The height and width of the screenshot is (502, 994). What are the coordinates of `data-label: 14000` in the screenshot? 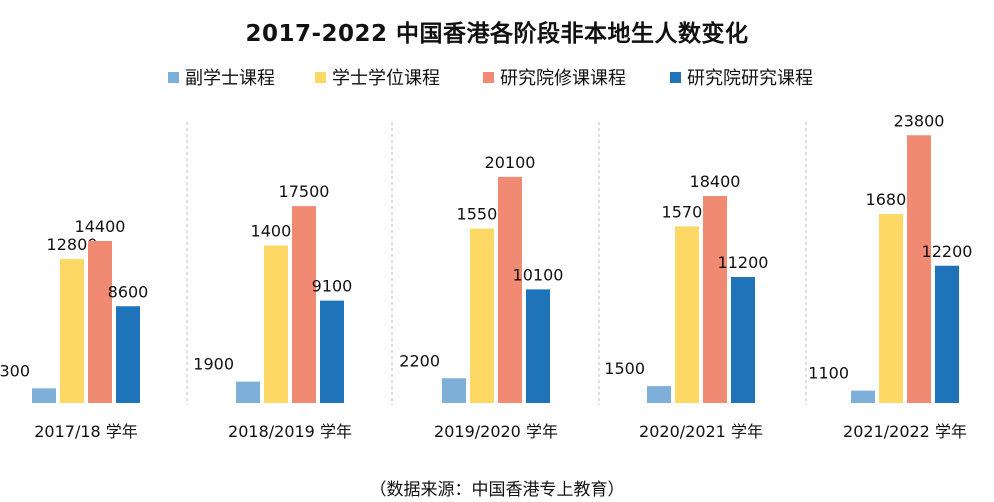 It's located at (276, 231).